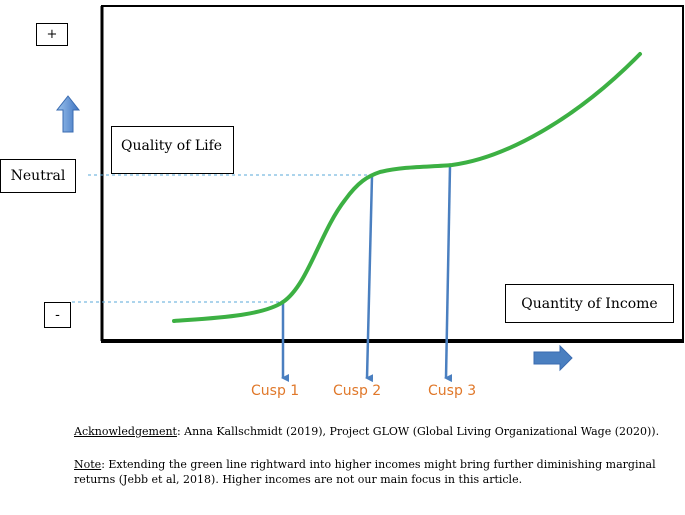 This screenshot has height=515, width=685. What do you see at coordinates (52, 34) in the screenshot?
I see `plus-label: +` at bounding box center [52, 34].